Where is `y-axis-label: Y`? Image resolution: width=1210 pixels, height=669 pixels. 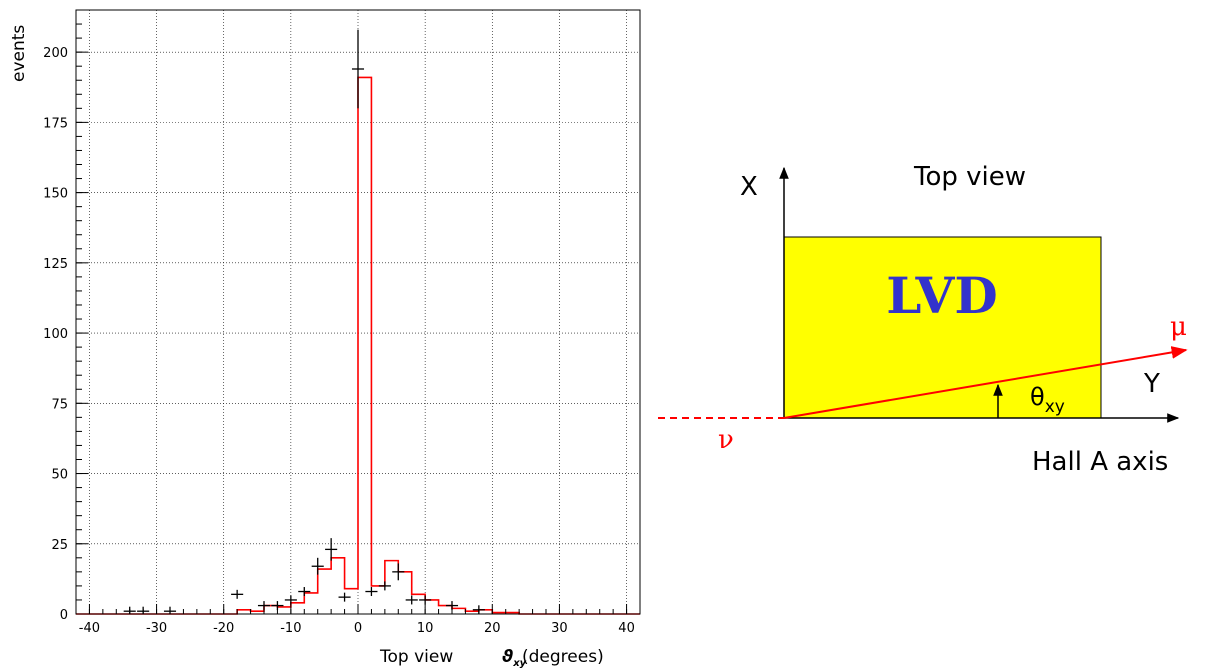 y-axis-label: Y is located at coordinates (1151, 384).